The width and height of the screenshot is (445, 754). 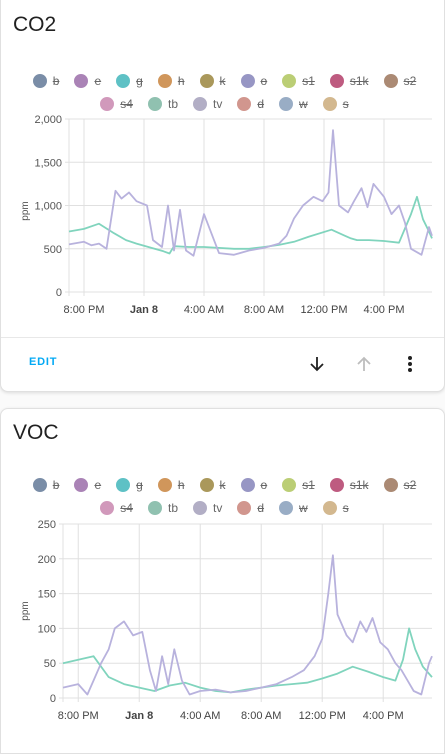 I want to click on legend-label: w, so click(x=303, y=103).